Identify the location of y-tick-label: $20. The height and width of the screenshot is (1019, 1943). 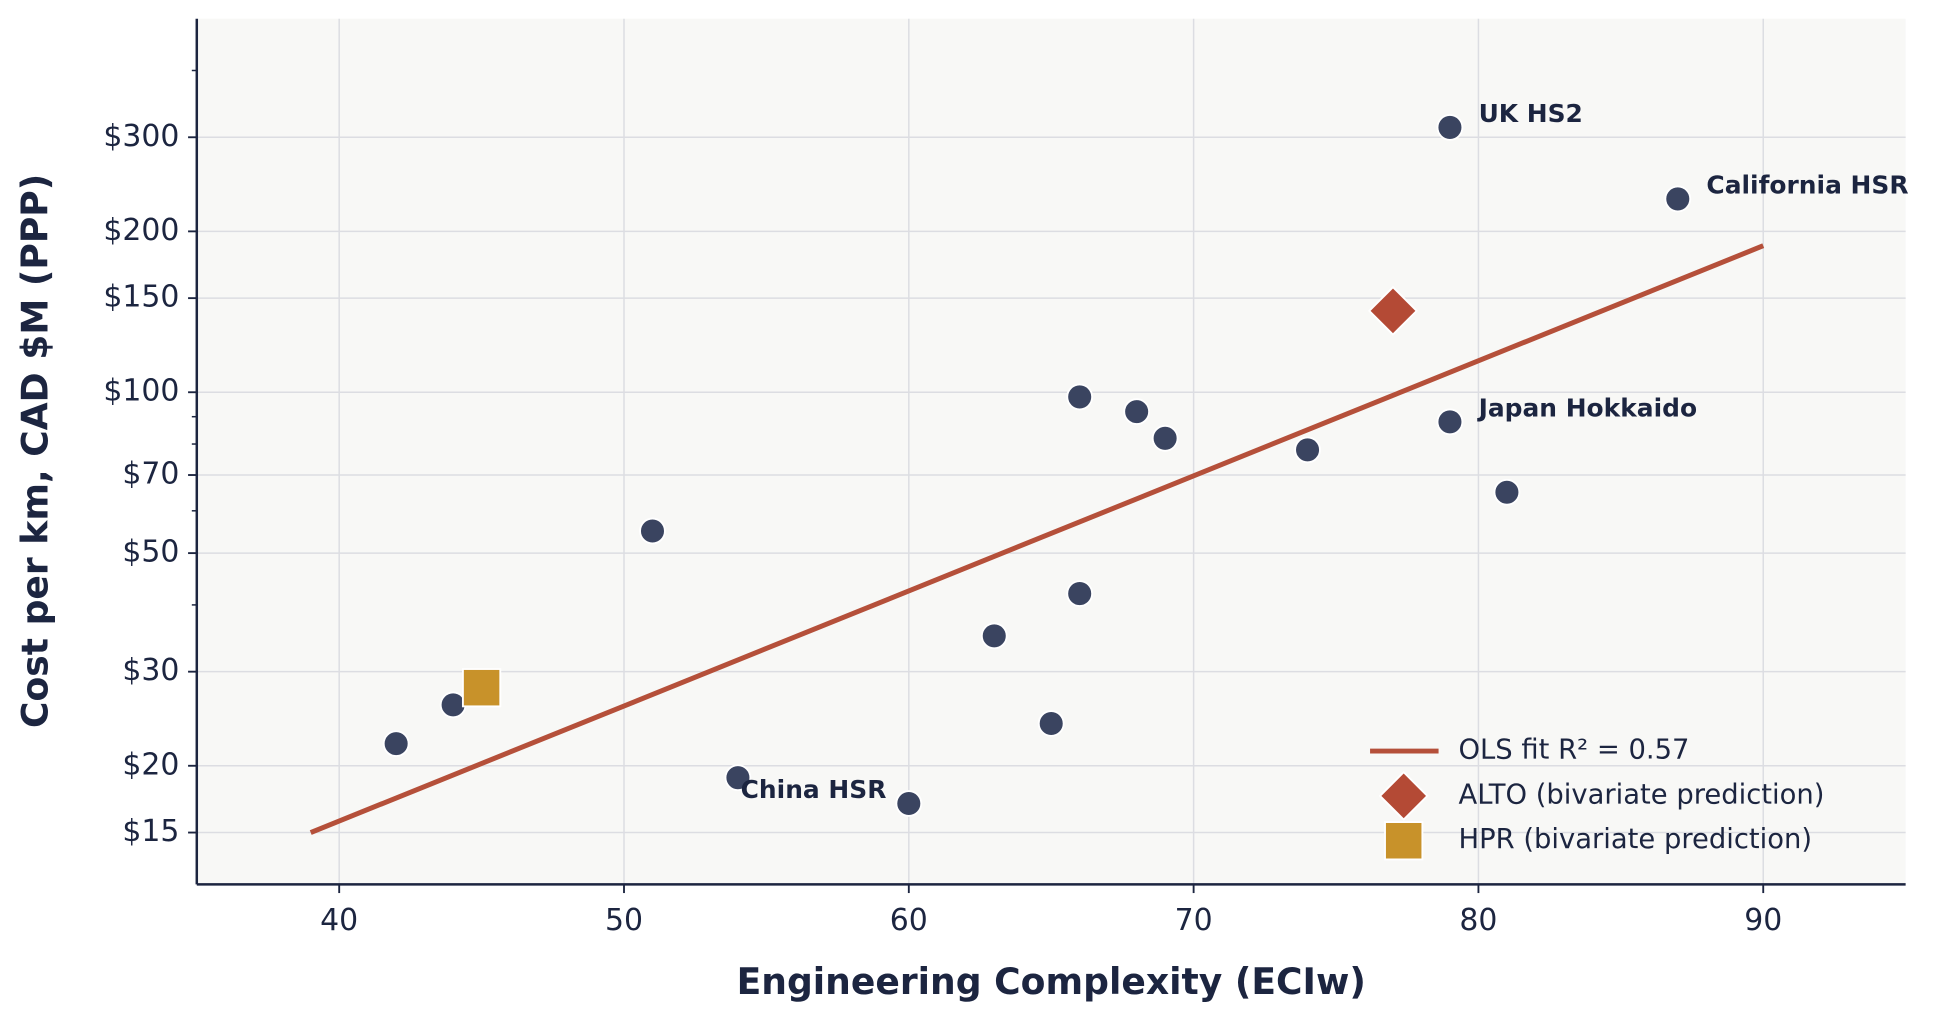
(150, 764).